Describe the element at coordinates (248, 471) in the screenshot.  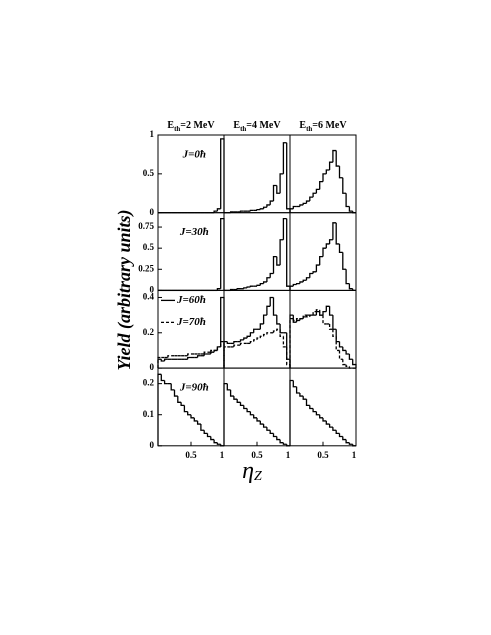
I see `xlabel-symbol: η` at that location.